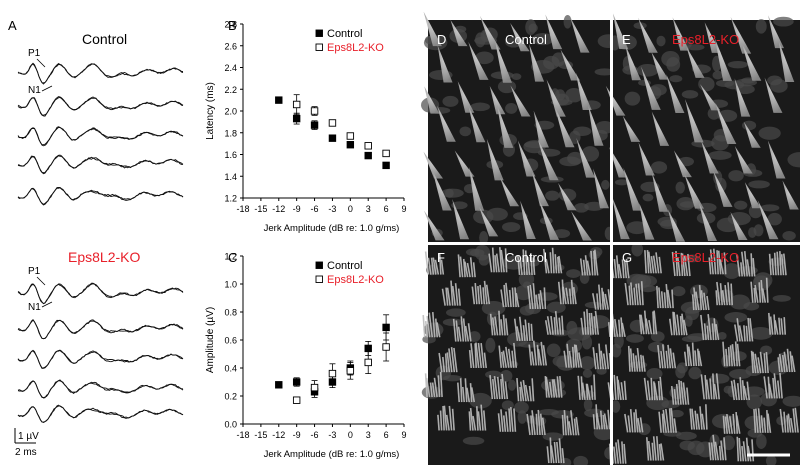 This screenshot has height=465, width=800. Describe the element at coordinates (520, 128) in the screenshot. I see `micrograph-d` at that location.